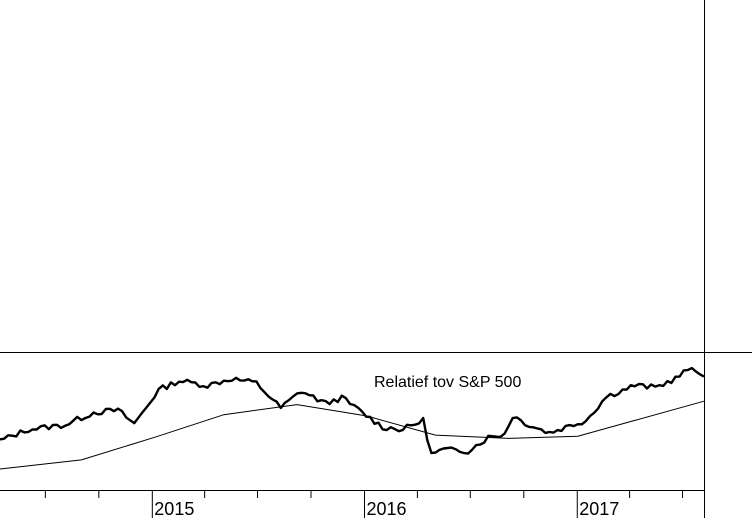 The image size is (752, 518). Describe the element at coordinates (174, 508) in the screenshot. I see `time-tick-label: 2015` at that location.